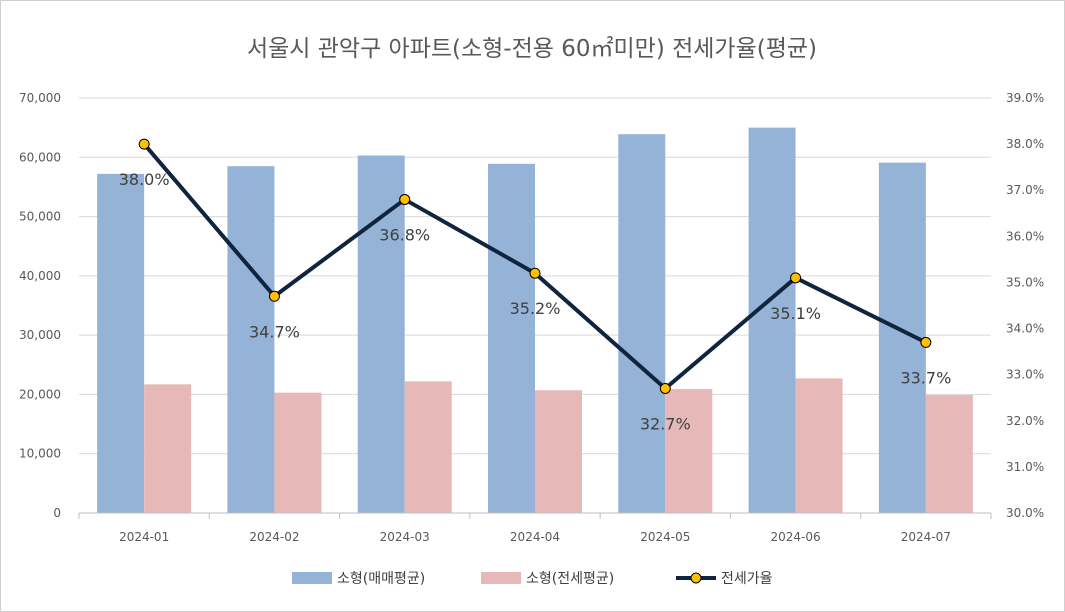  I want to click on legend-label: 전세가율, so click(747, 579).